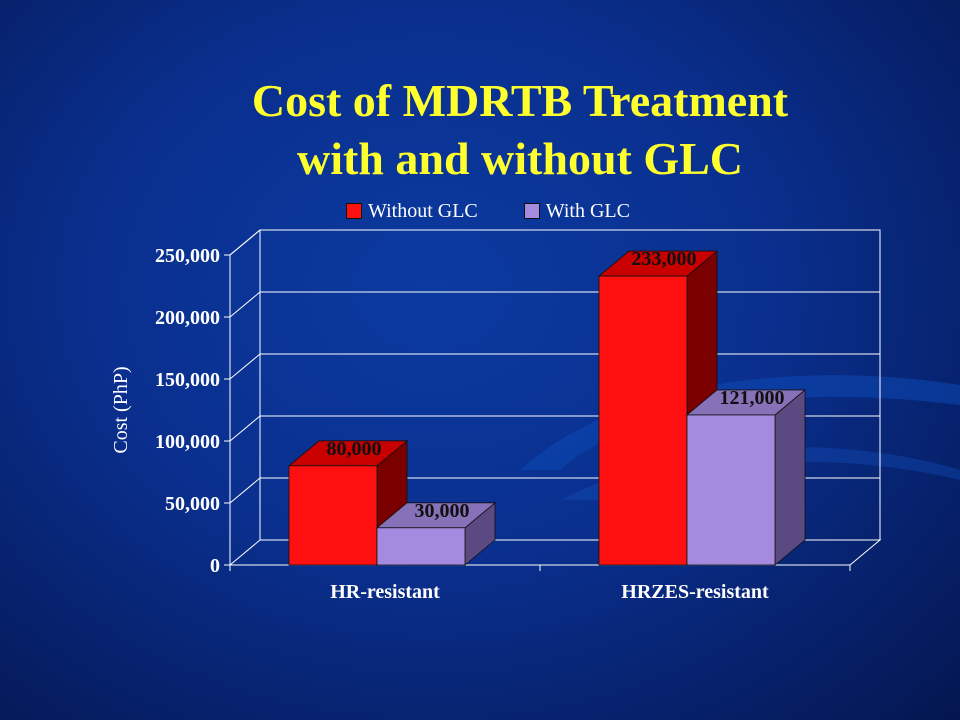  I want to click on legend-label-with-glc: With GLC, so click(587, 210).